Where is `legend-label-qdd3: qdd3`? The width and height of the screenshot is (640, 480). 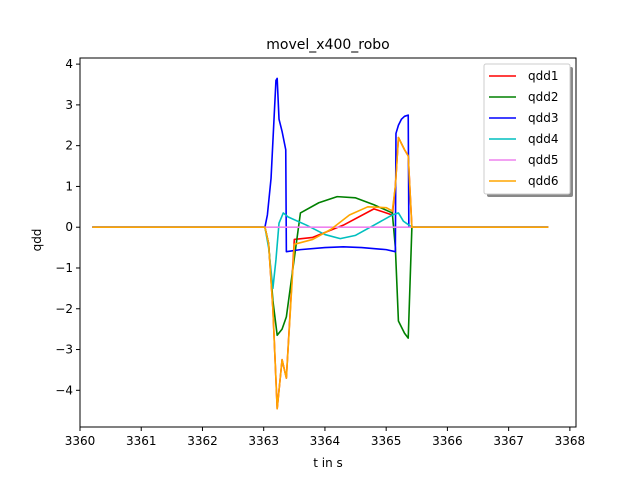
legend-label-qdd3: qdd3 is located at coordinates (543, 118).